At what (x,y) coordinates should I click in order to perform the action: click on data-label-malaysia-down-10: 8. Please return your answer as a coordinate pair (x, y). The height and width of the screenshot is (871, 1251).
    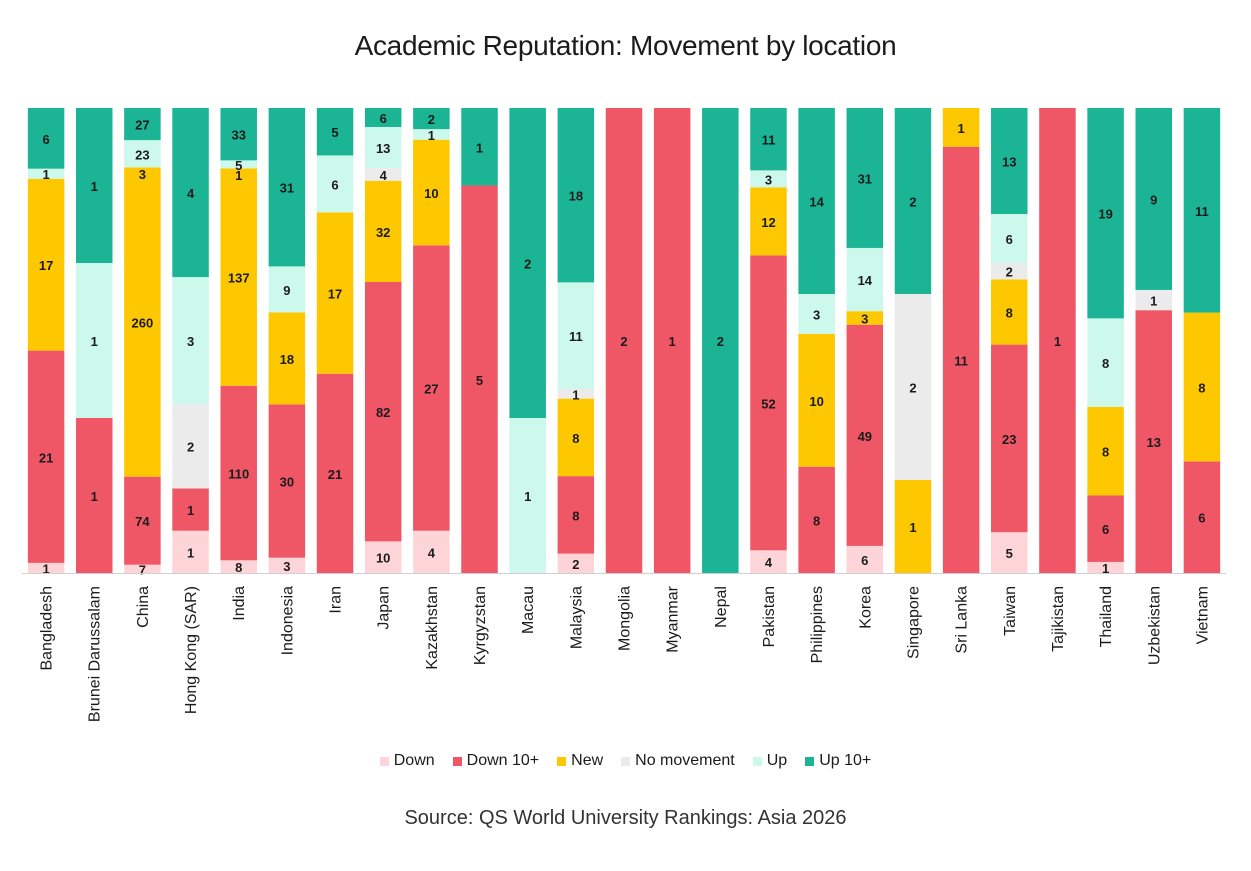
    Looking at the image, I should click on (575, 515).